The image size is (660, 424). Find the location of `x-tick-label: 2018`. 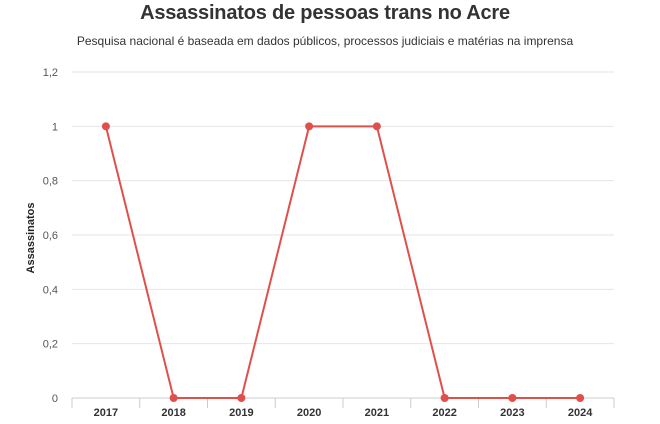

x-tick-label: 2018 is located at coordinates (173, 413).